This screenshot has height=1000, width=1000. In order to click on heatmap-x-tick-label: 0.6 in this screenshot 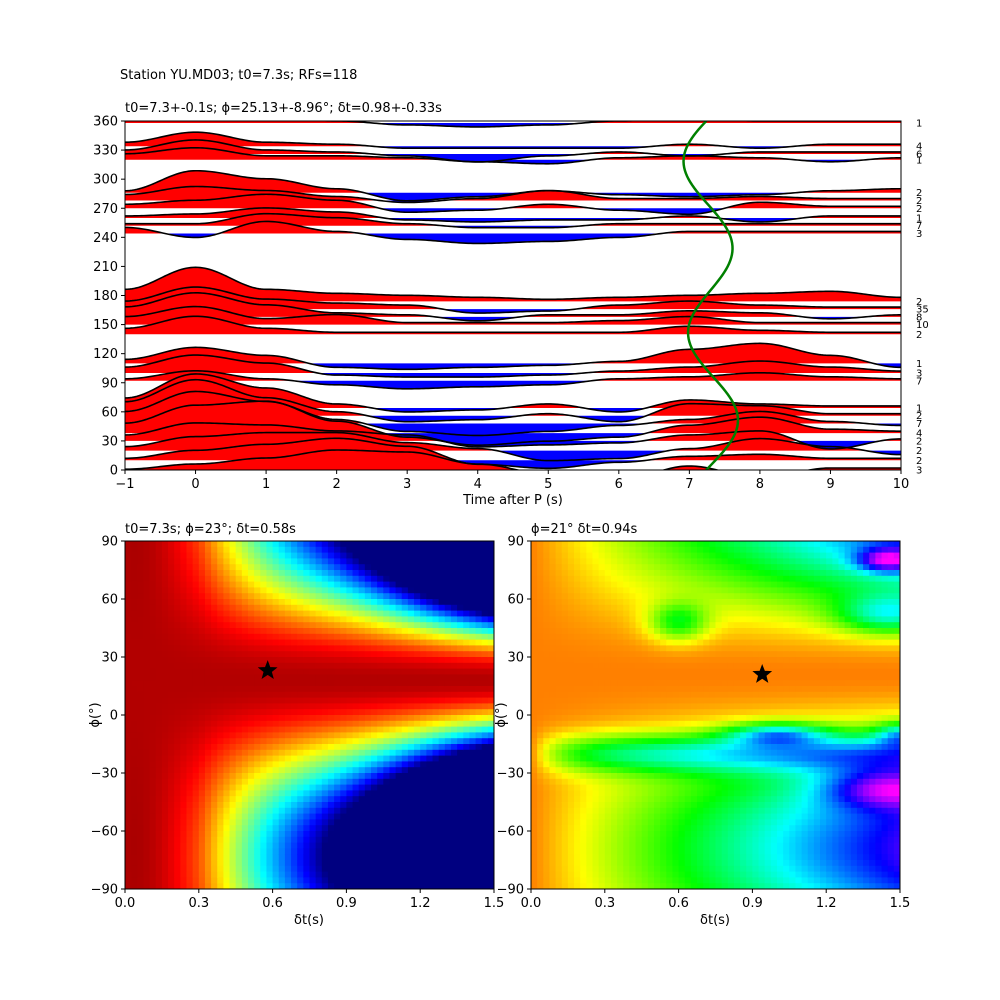, I will do `click(272, 903)`.